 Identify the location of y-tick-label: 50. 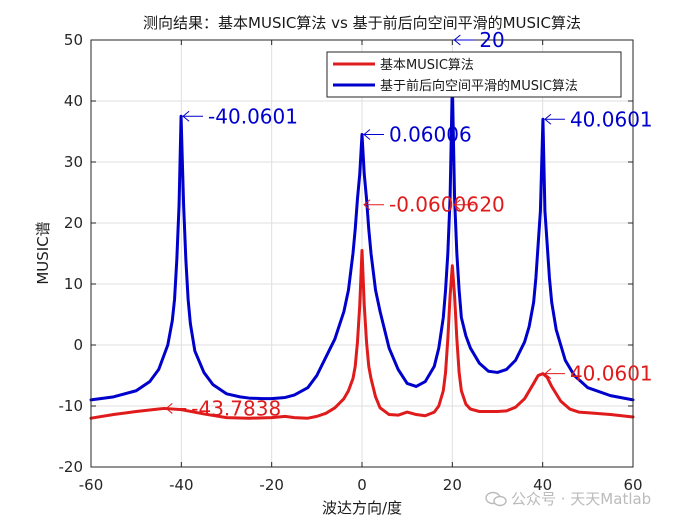
(73, 40).